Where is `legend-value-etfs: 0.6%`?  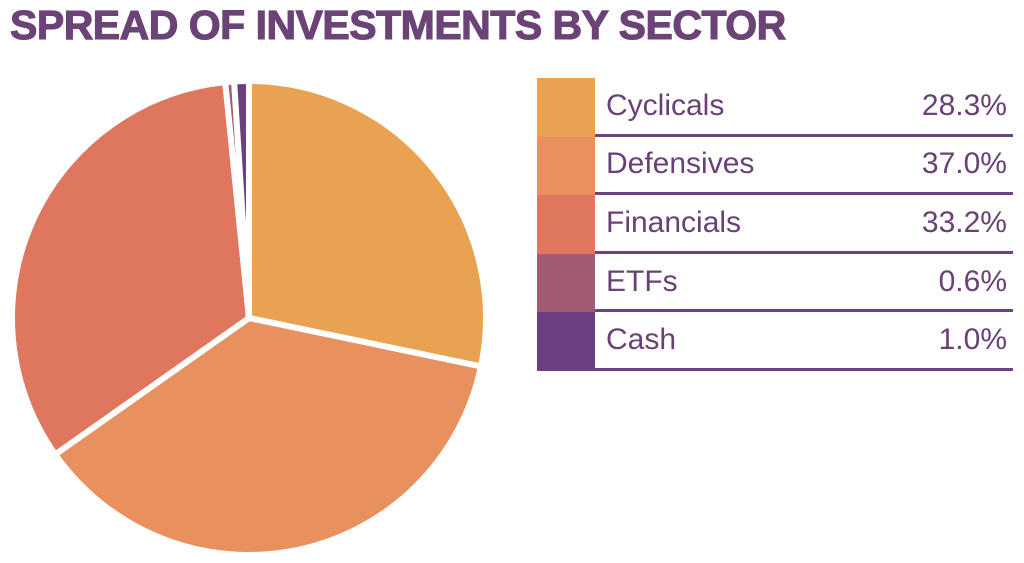
legend-value-etfs: 0.6% is located at coordinates (972, 281).